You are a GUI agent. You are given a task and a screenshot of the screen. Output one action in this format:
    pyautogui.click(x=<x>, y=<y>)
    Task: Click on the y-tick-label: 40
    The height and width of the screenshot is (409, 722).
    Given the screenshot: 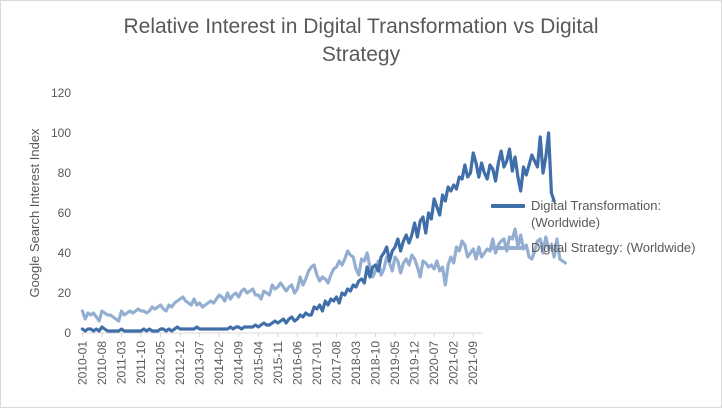 What is the action you would take?
    pyautogui.click(x=65, y=253)
    